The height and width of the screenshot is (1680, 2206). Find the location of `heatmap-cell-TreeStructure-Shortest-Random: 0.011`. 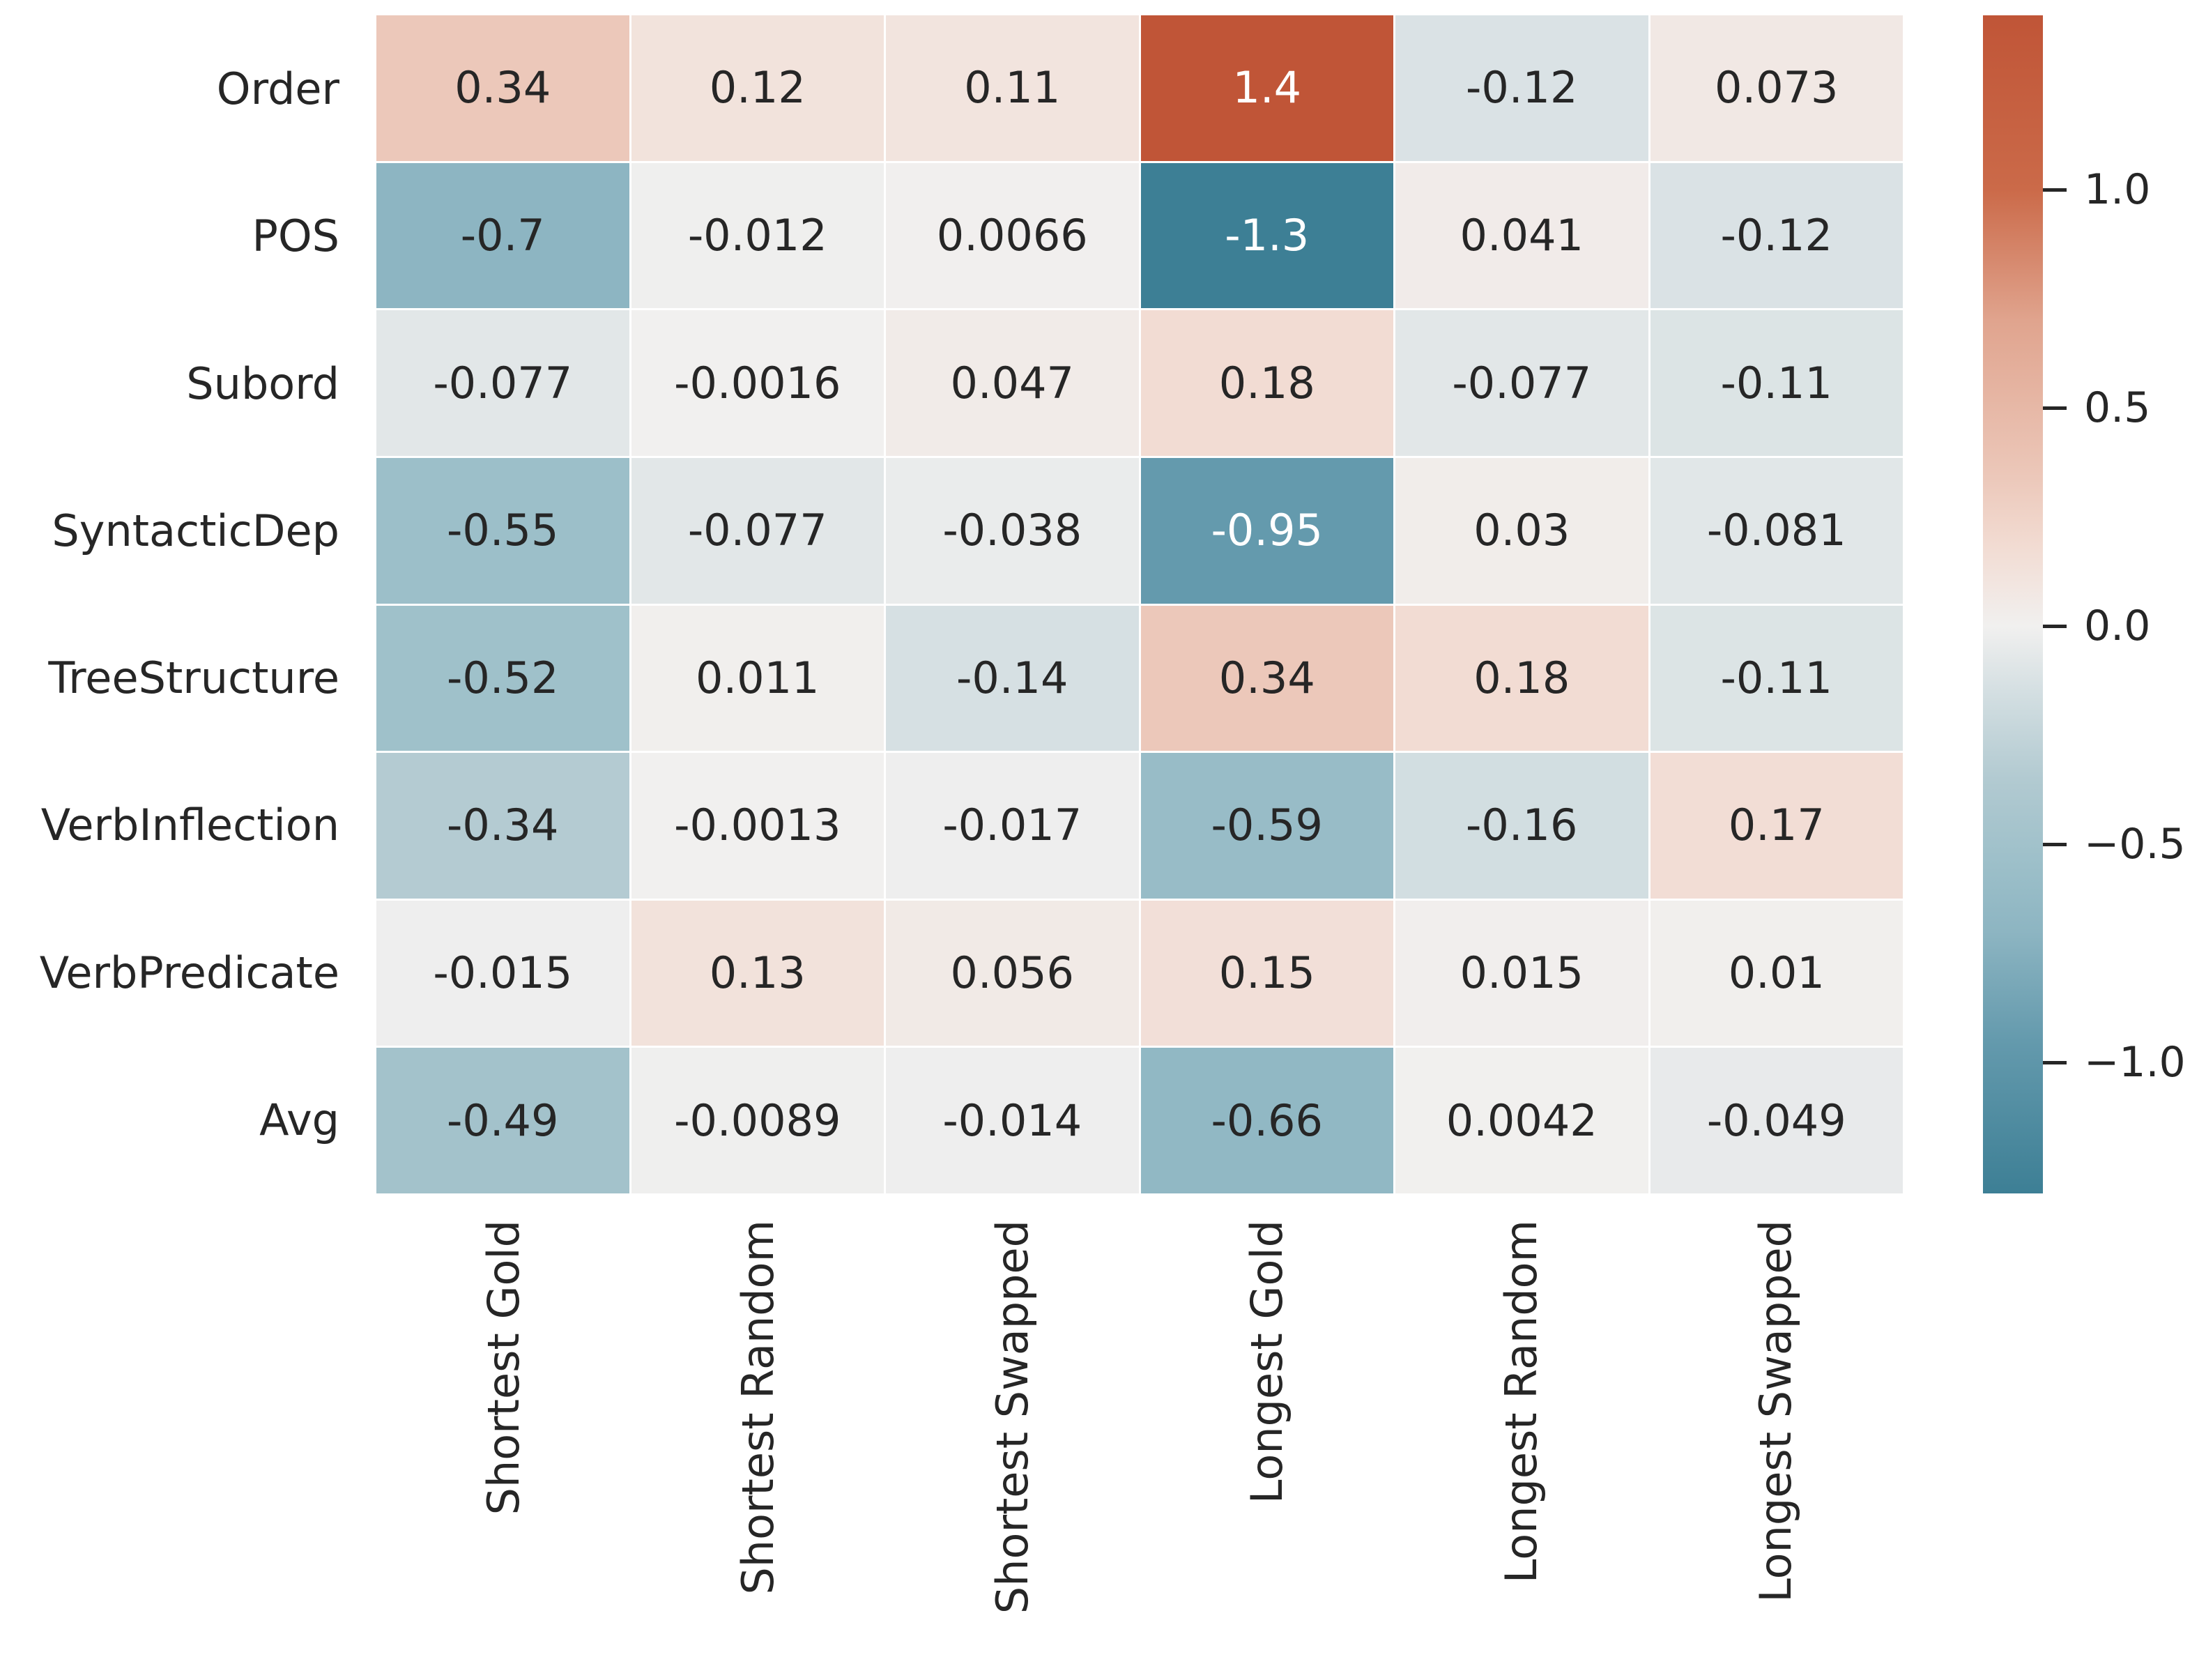

heatmap-cell-TreeStructure-Shortest-Random: 0.011 is located at coordinates (758, 678).